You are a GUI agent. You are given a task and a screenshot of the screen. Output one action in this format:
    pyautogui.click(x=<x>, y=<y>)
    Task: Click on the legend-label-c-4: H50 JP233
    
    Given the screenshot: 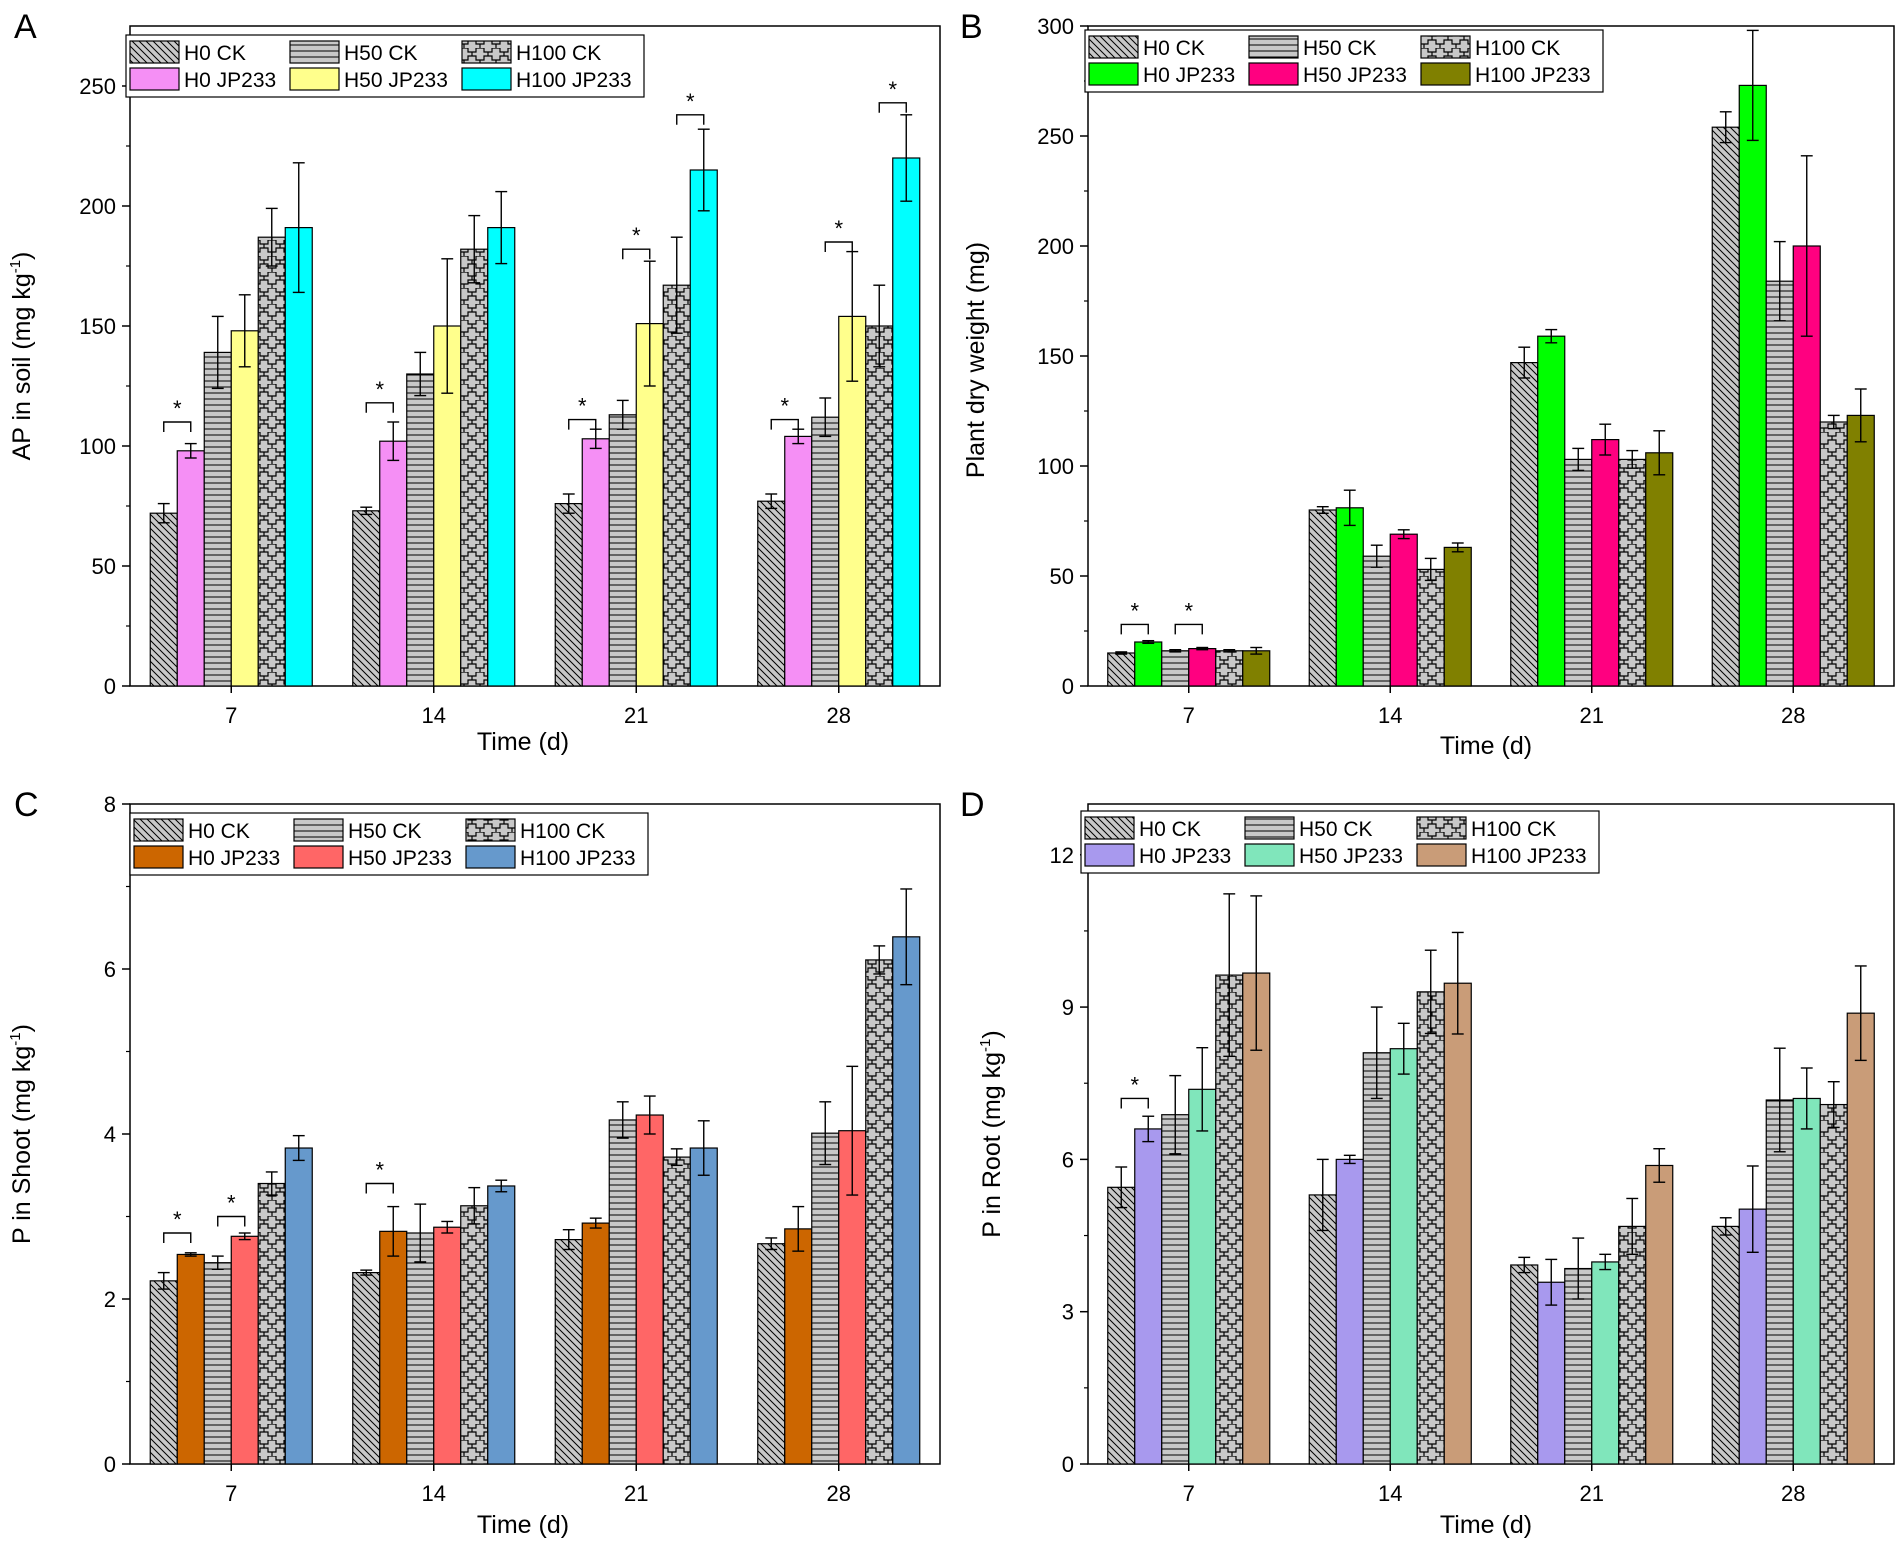 What is the action you would take?
    pyautogui.click(x=400, y=858)
    